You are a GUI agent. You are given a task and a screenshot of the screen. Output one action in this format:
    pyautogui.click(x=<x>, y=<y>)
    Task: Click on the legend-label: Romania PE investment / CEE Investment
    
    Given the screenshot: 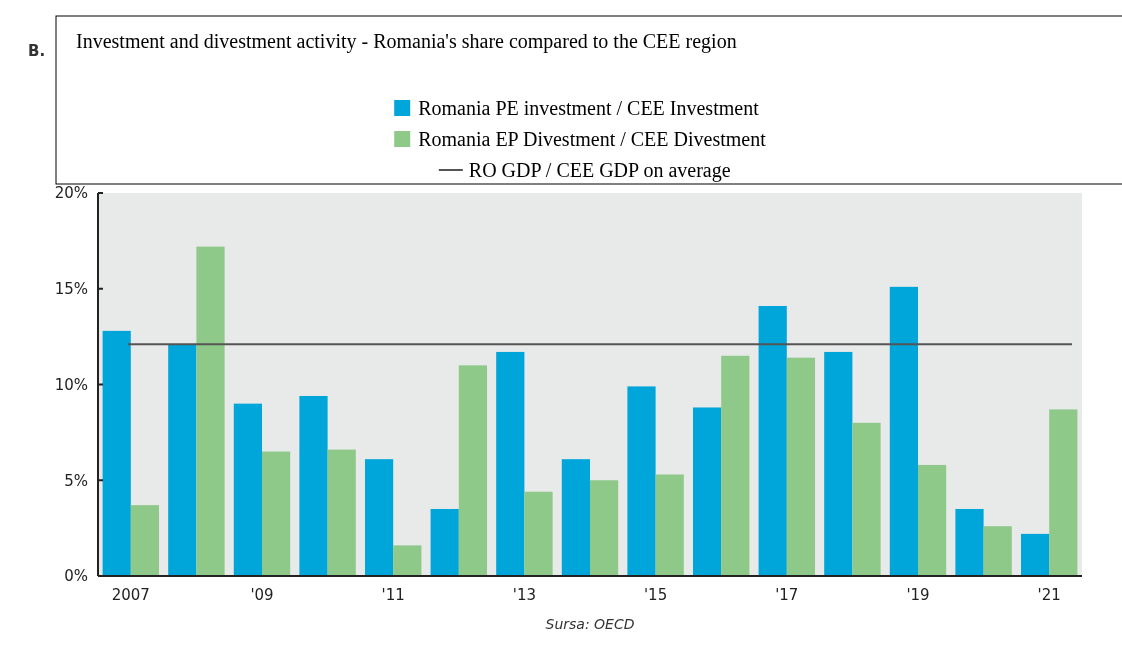 What is the action you would take?
    pyautogui.click(x=589, y=108)
    